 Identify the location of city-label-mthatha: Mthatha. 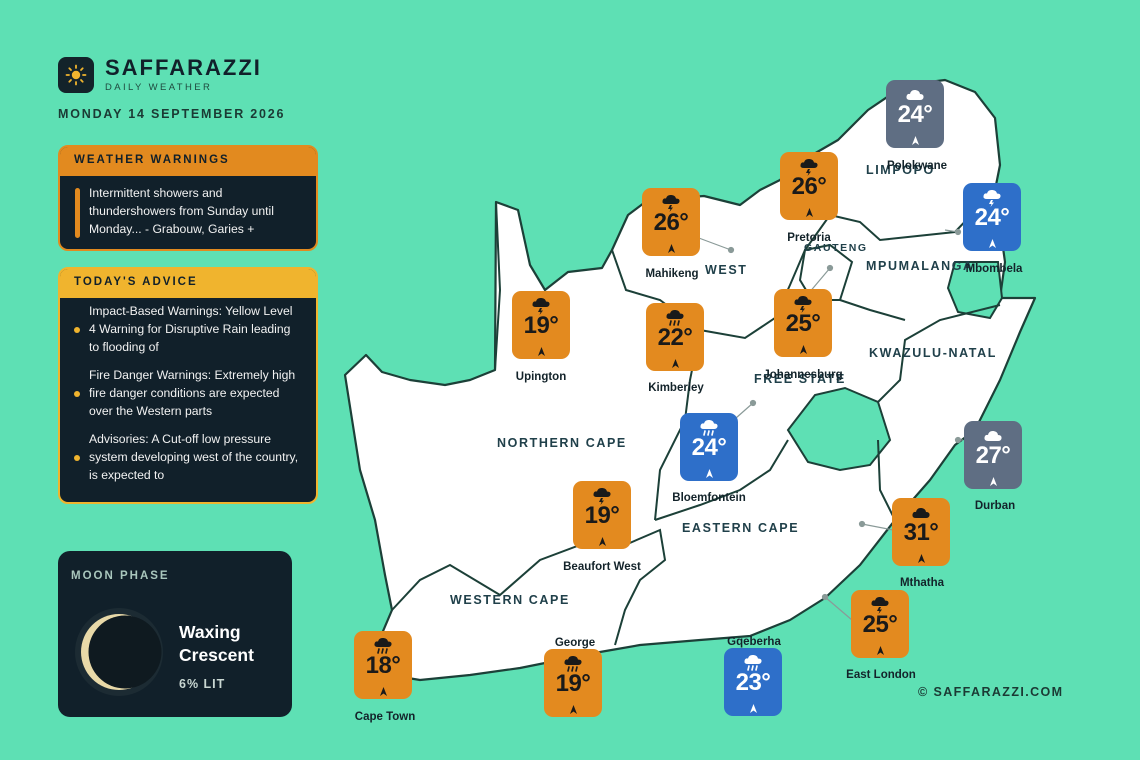
(922, 583).